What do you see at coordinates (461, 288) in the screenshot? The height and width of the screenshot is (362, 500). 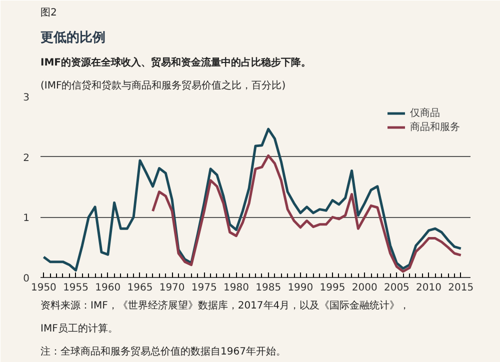 I see `x-tick-label: 2015` at bounding box center [461, 288].